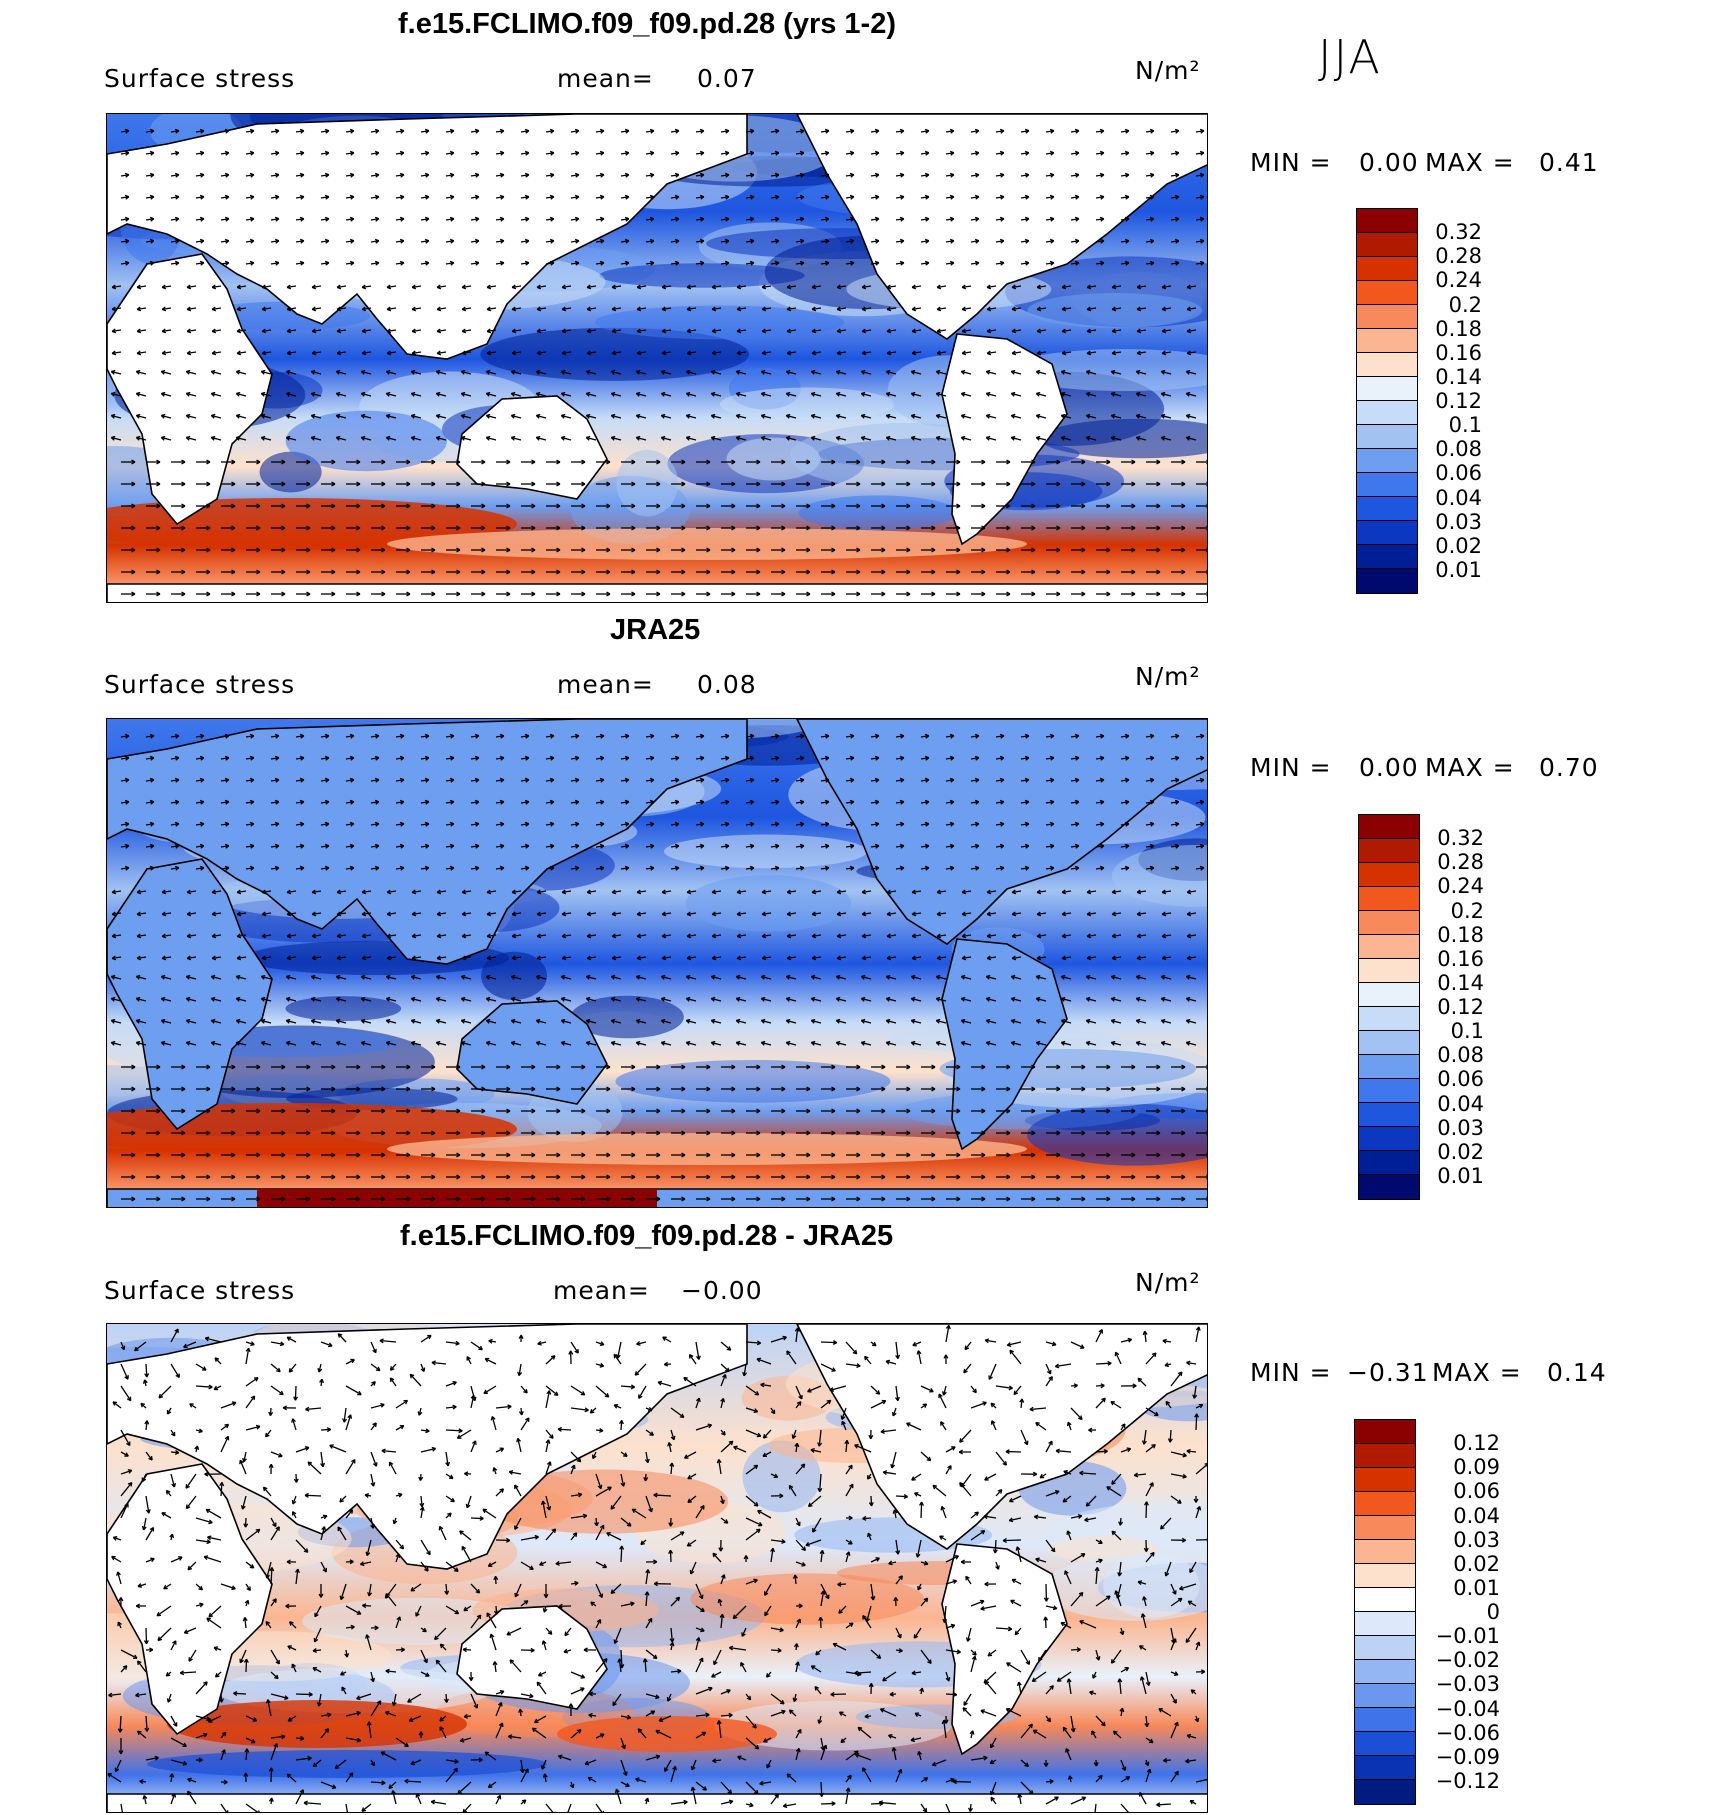 Image resolution: width=1710 pixels, height=1815 pixels. Describe the element at coordinates (1467, 1732) in the screenshot. I see `colorbar-tick-label: −0.06` at that location.